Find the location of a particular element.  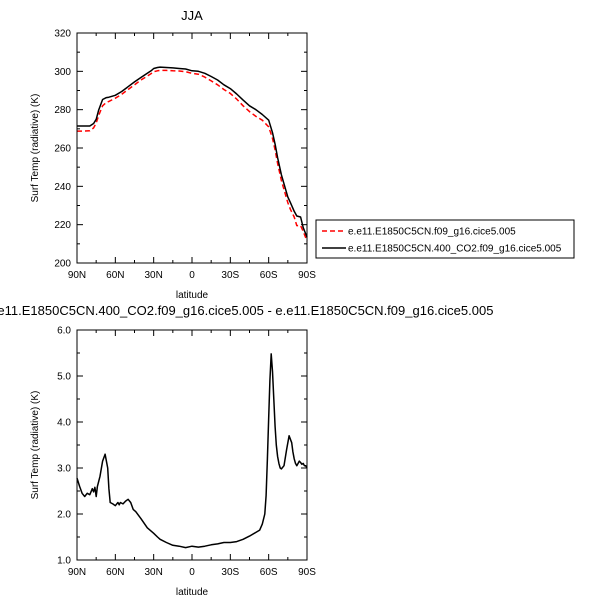

chart2-x-tick-label: 30N is located at coordinates (153, 572).